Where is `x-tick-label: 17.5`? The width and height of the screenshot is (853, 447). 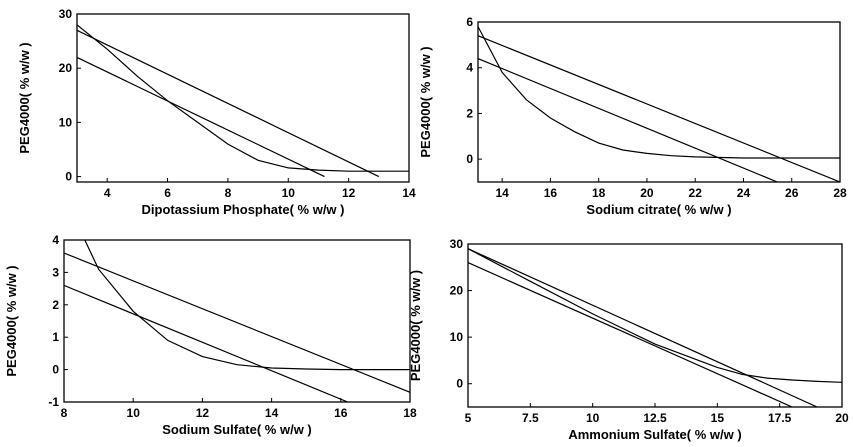
x-tick-label: 17.5 is located at coordinates (780, 418).